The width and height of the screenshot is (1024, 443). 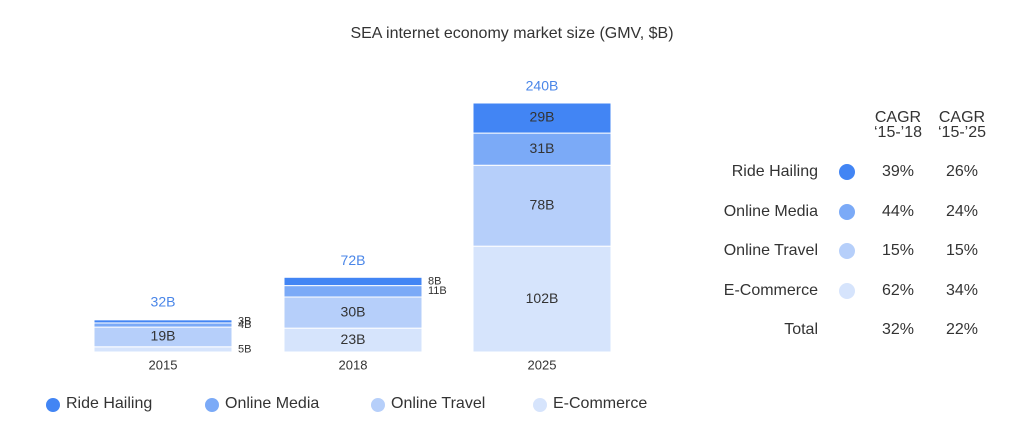 I want to click on table-value: 39%, so click(x=898, y=171).